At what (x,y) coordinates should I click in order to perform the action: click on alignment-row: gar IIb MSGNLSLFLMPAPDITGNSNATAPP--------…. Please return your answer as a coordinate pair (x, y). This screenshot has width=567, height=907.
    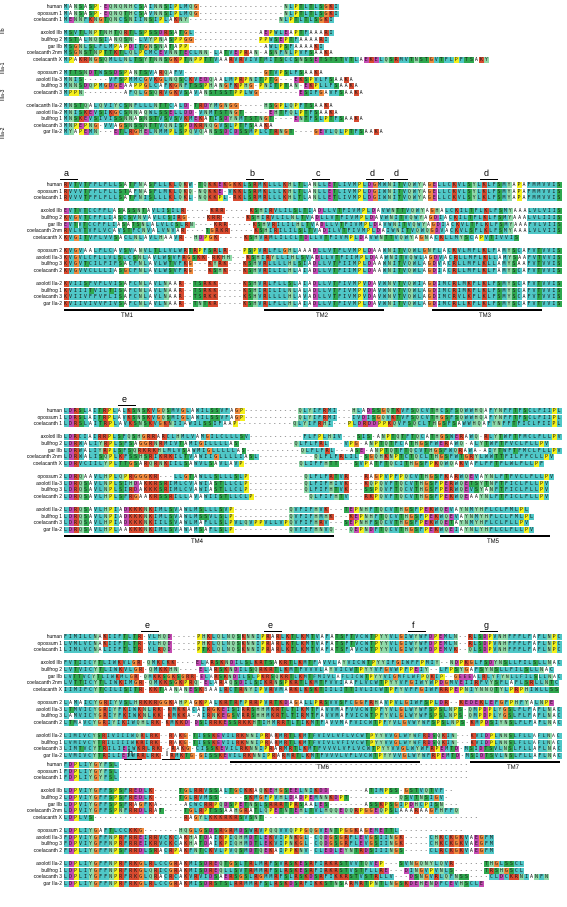
    Looking at the image, I should click on (283, 46).